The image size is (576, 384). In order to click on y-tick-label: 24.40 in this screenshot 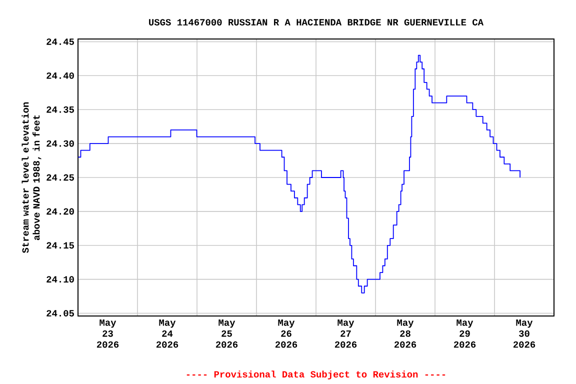, I will do `click(60, 75)`.